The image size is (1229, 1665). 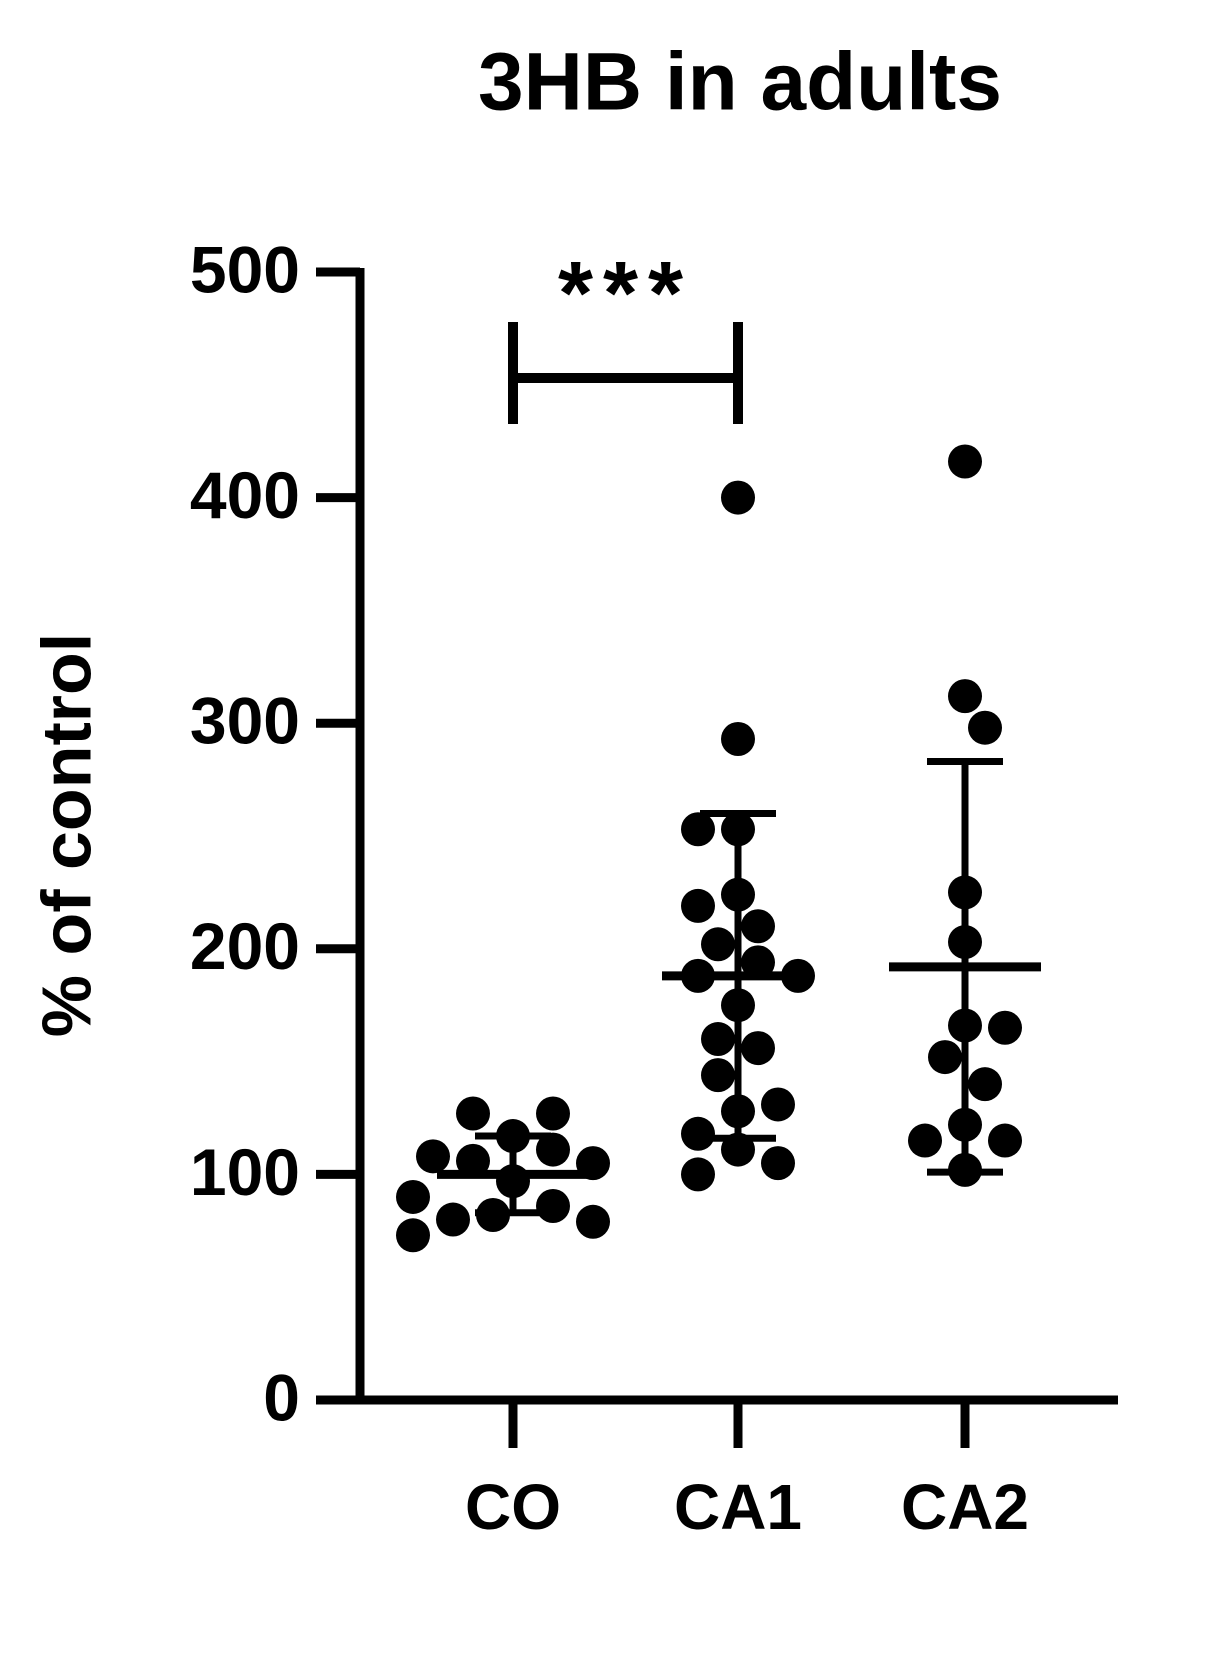 What do you see at coordinates (513, 1507) in the screenshot?
I see `x-tick-label: CO` at bounding box center [513, 1507].